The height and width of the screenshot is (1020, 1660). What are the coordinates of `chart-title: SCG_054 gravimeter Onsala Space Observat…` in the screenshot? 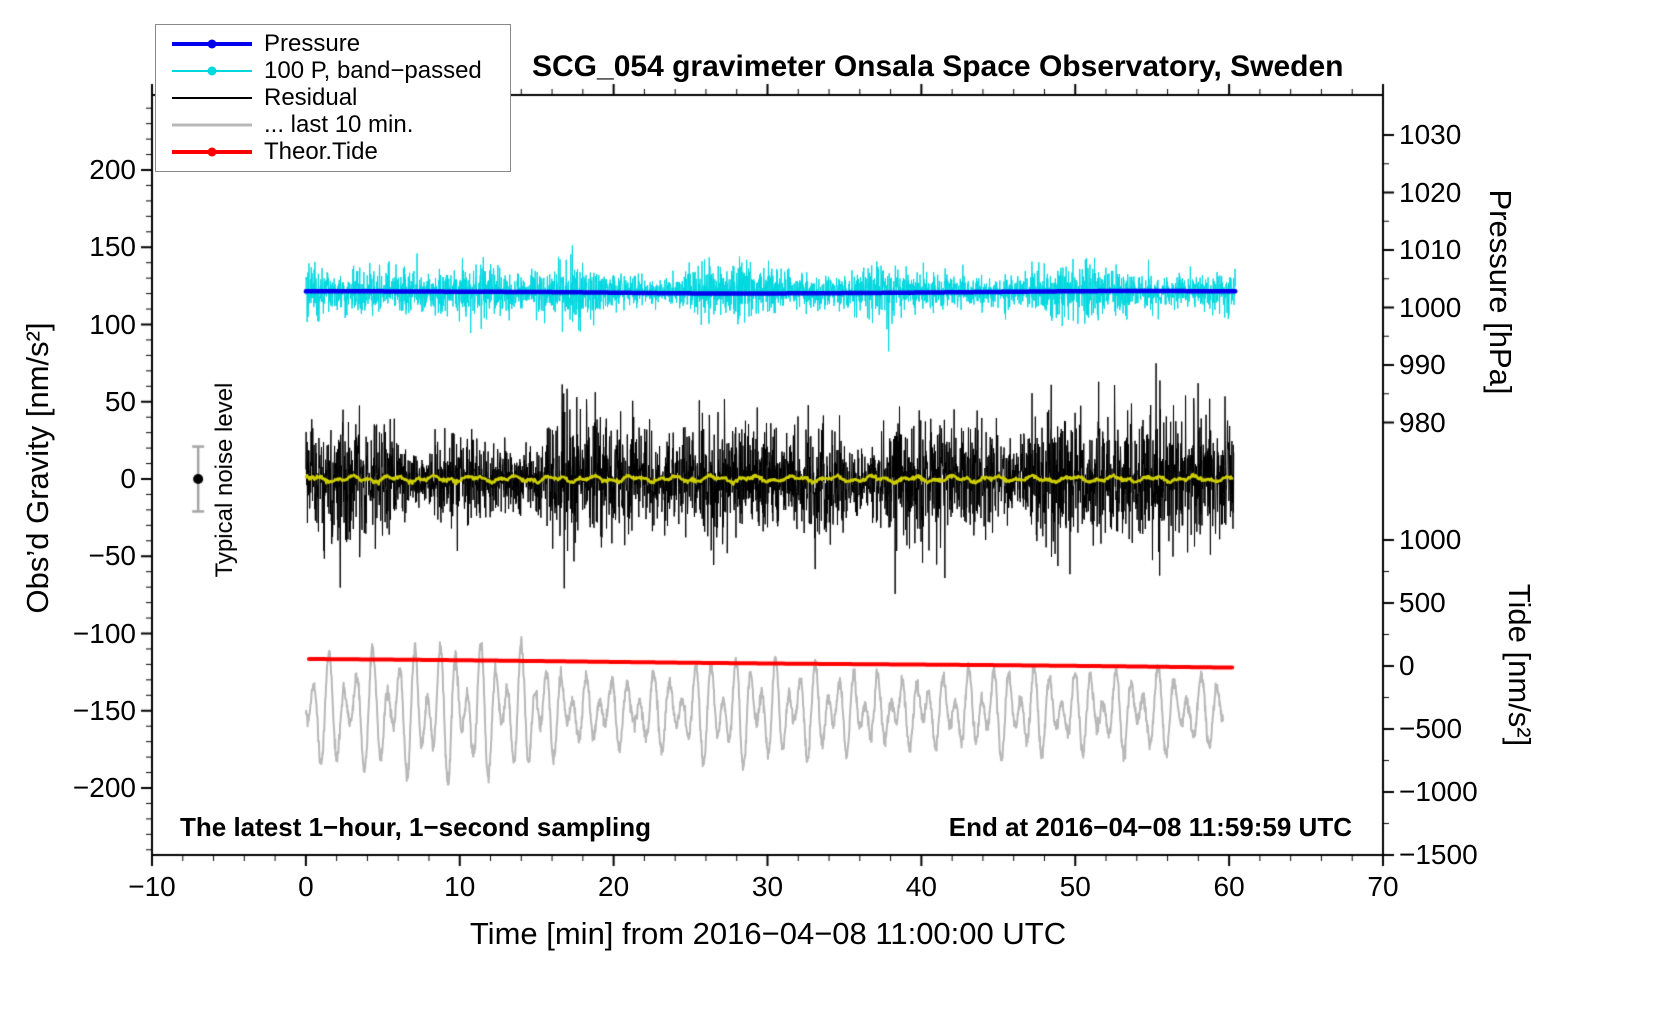 It's located at (938, 66).